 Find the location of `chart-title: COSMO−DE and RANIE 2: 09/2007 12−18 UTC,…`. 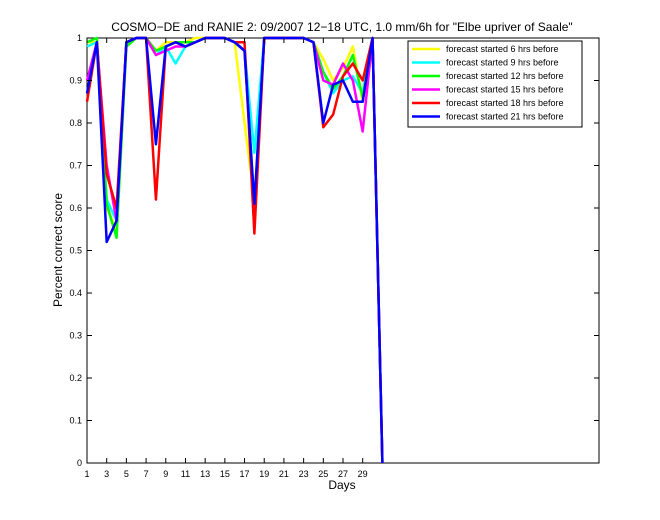

chart-title: COSMO−DE and RANIE 2: 09/2007 12−18 UTC,… is located at coordinates (341, 27).